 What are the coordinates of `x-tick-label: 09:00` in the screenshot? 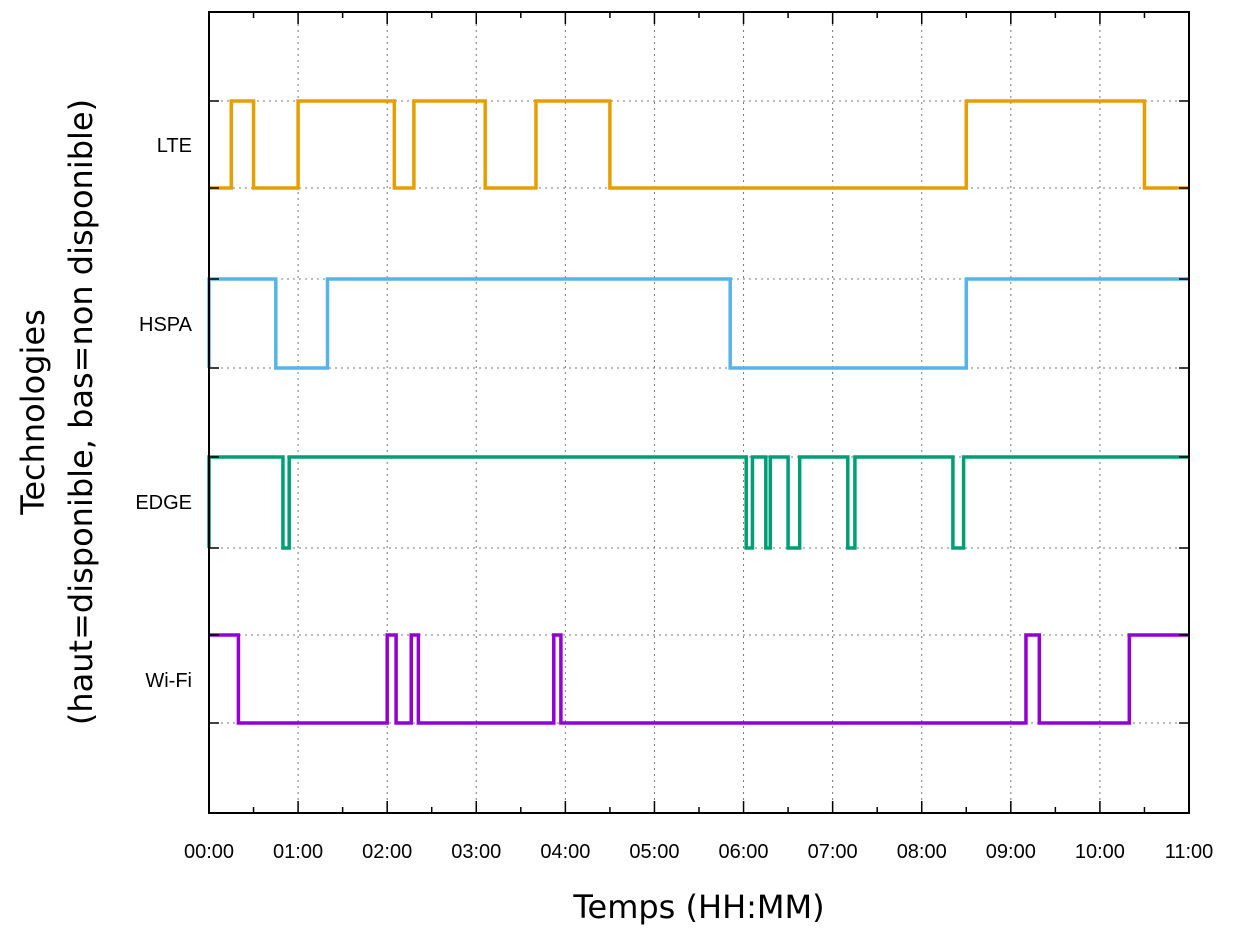 It's located at (1011, 852).